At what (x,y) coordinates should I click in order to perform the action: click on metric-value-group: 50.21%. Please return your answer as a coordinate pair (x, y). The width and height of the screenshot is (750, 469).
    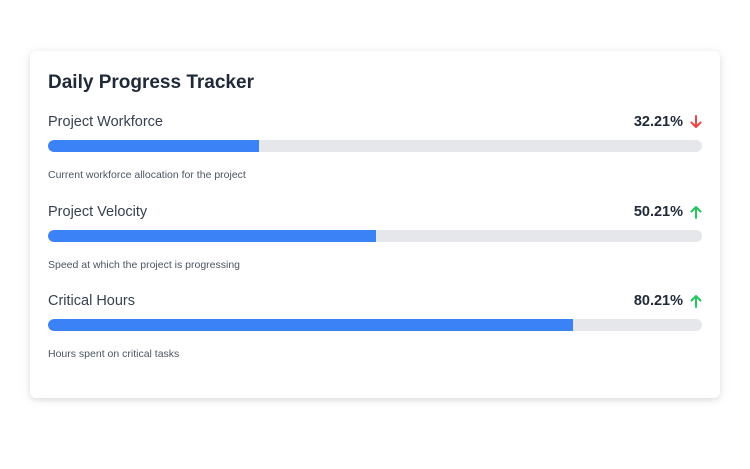
    Looking at the image, I should click on (668, 212).